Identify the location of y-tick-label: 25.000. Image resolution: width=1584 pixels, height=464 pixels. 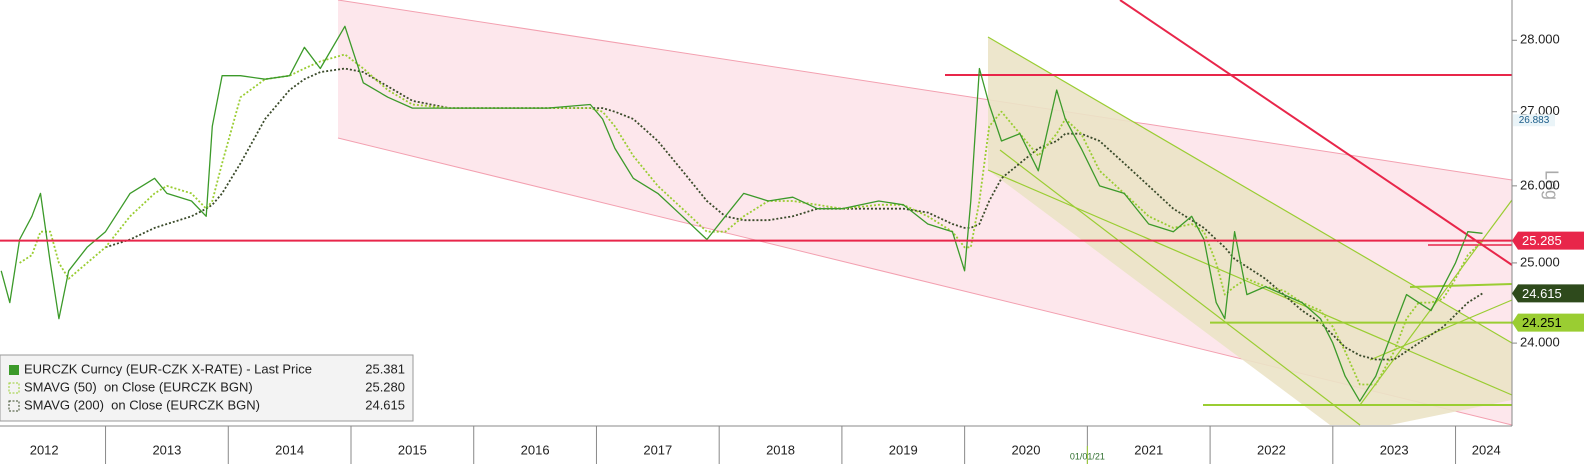
(1540, 261).